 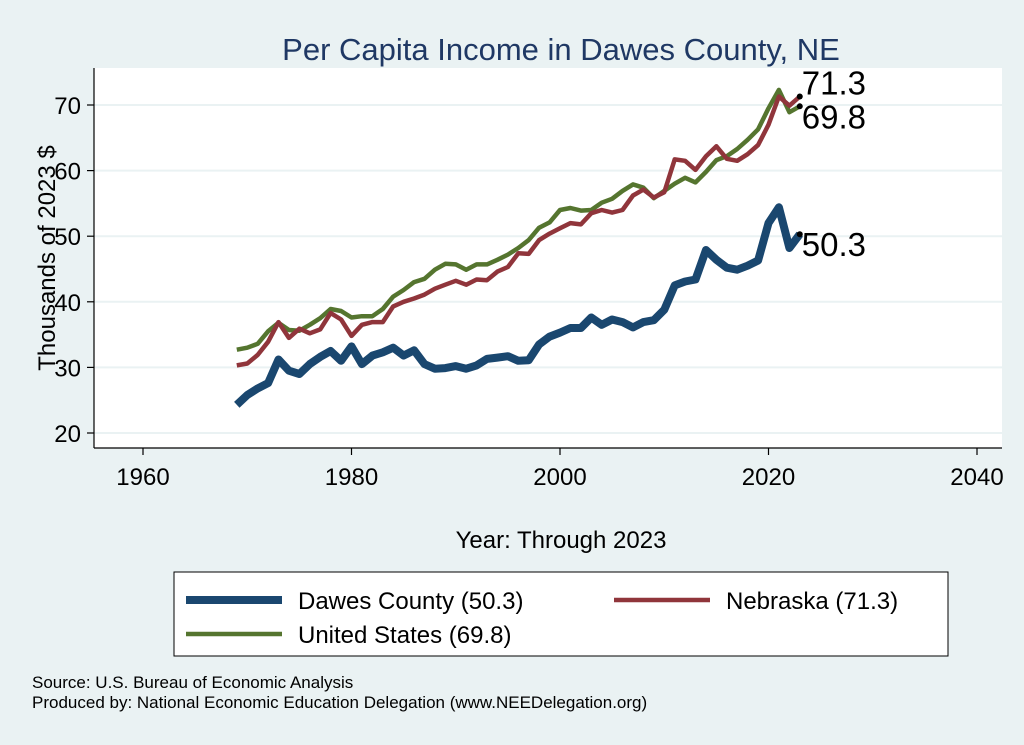 I want to click on x-tick-label-2000: 2000, so click(x=559, y=477).